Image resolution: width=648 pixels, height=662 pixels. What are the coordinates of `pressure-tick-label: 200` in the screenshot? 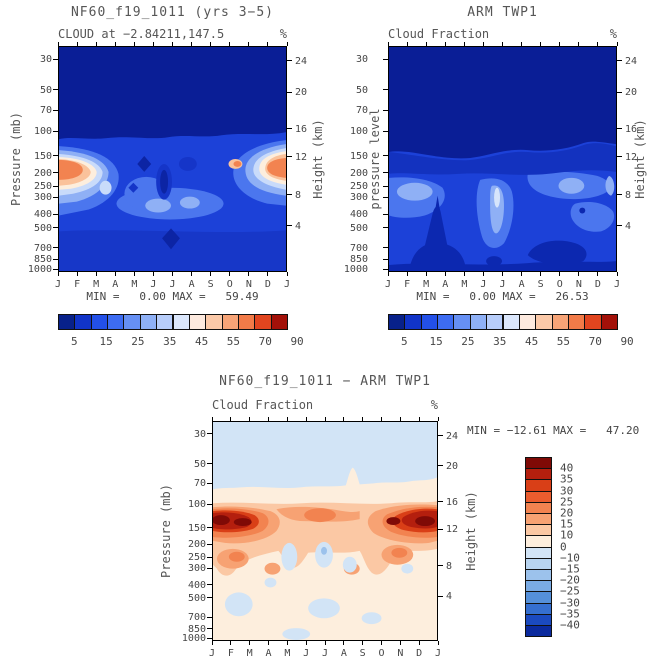 It's located at (196, 545).